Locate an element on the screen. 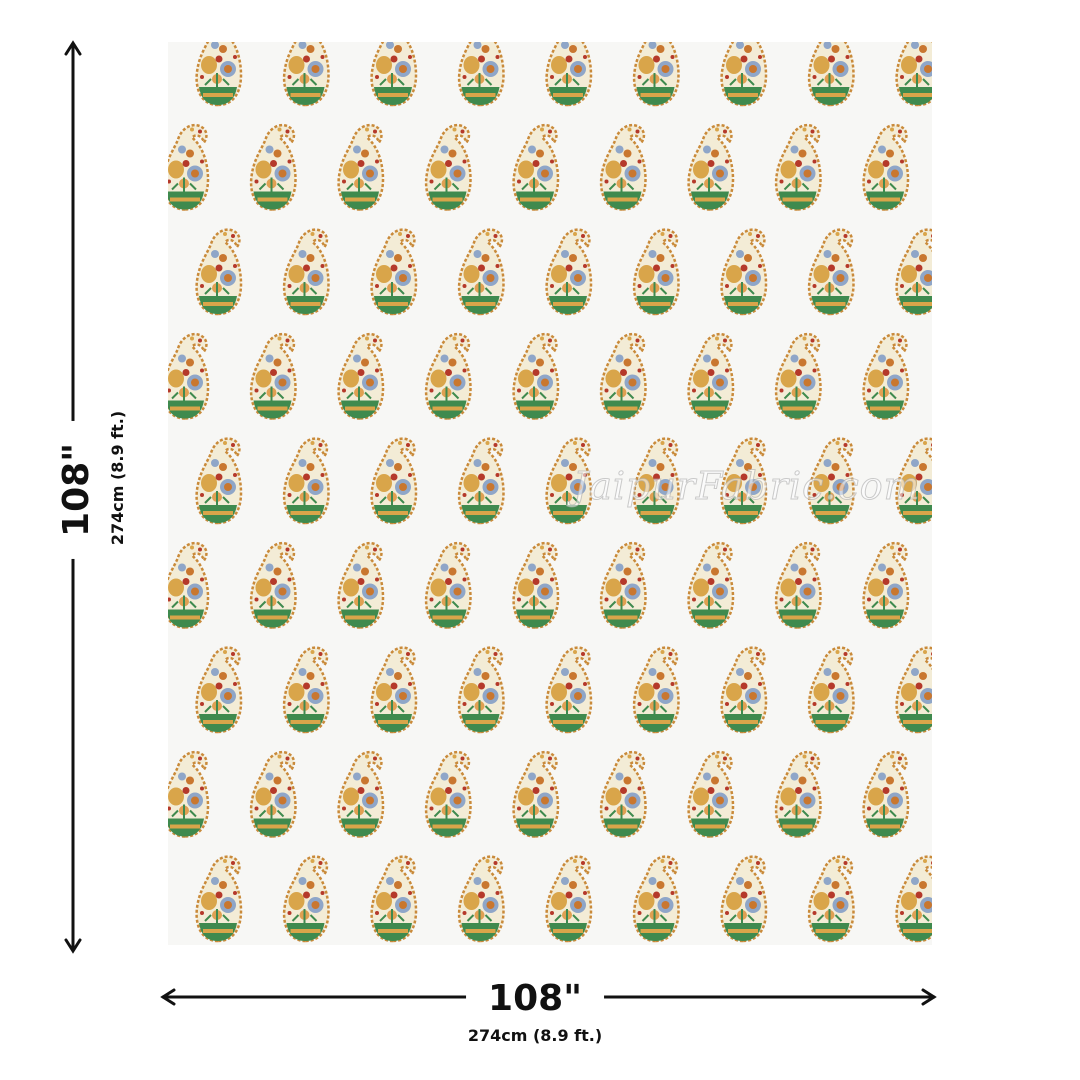 The height and width of the screenshot is (1080, 1080). watermark: JaipurFabric.com is located at coordinates (747, 486).